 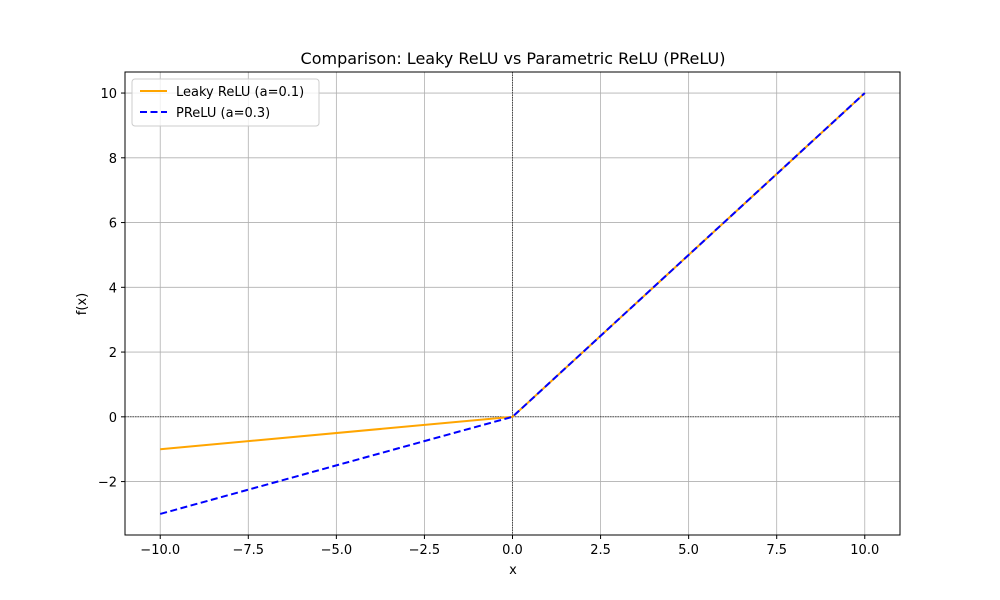 I want to click on legend-label-1: Leaky ReLU (a=0.1), so click(x=240, y=92).